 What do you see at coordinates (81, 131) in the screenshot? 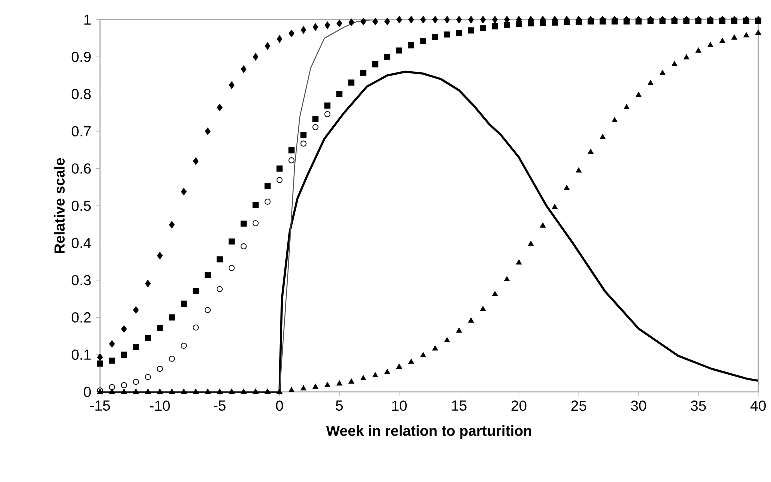
I see `y-tick-label: 0.7` at bounding box center [81, 131].